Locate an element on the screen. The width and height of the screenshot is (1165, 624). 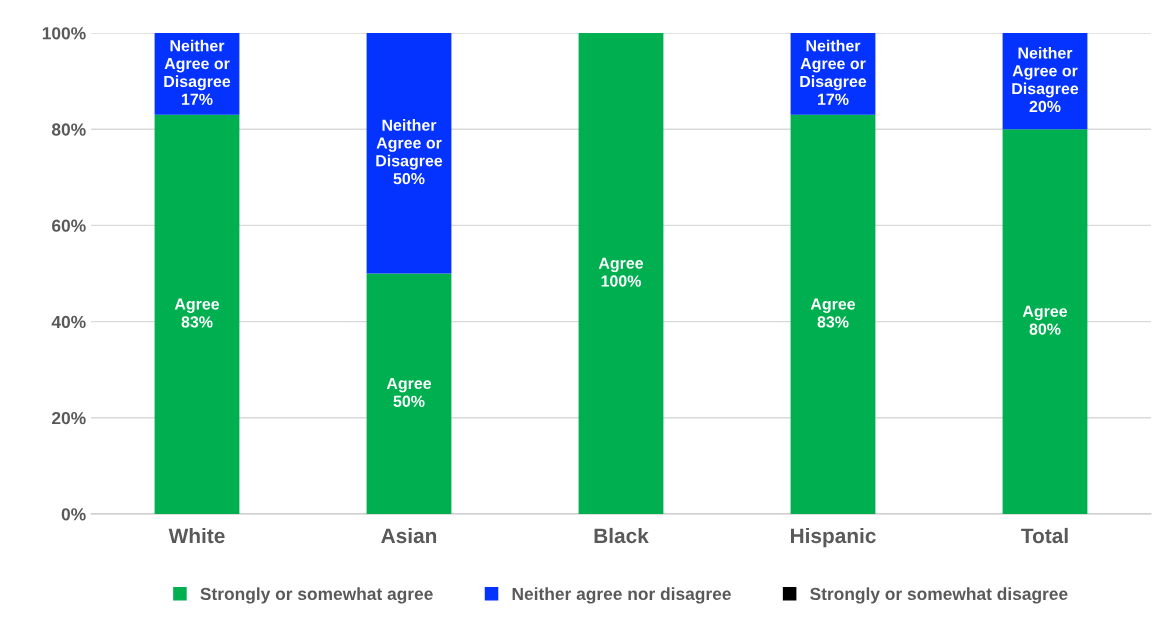
x-tick-label: Black is located at coordinates (621, 535).